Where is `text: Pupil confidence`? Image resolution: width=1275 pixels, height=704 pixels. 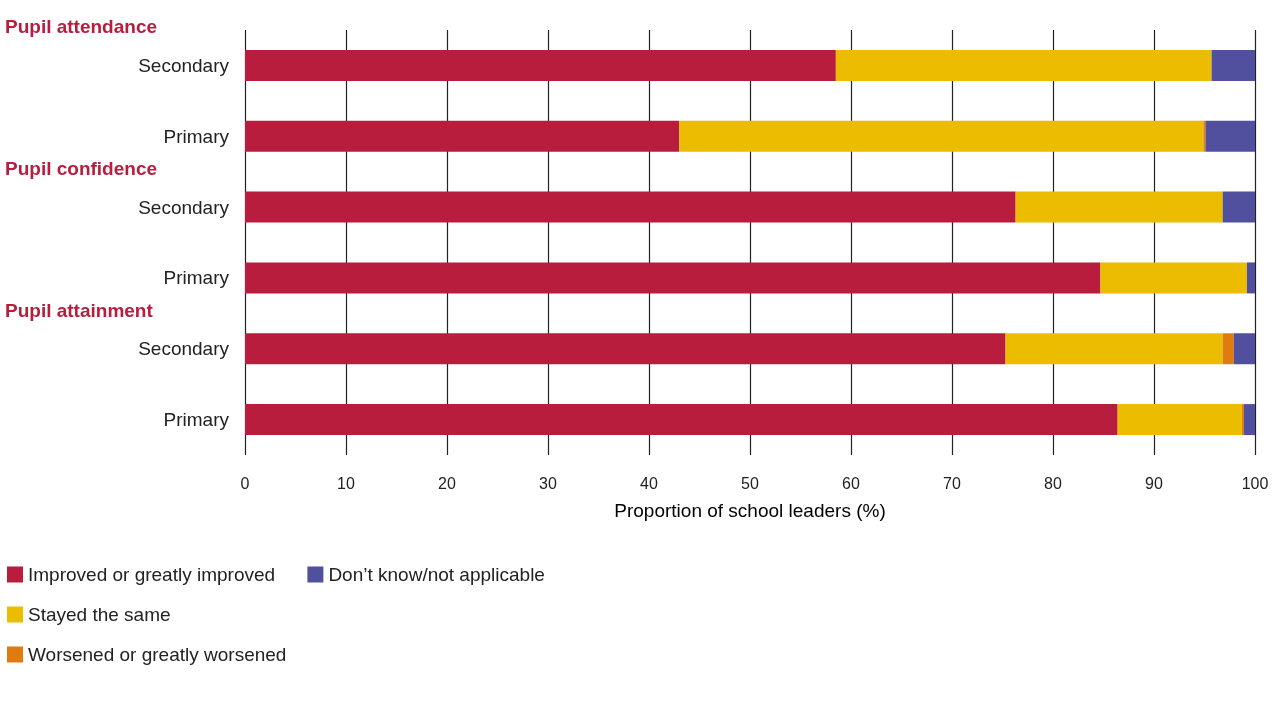 text: Pupil confidence is located at coordinates (81, 169).